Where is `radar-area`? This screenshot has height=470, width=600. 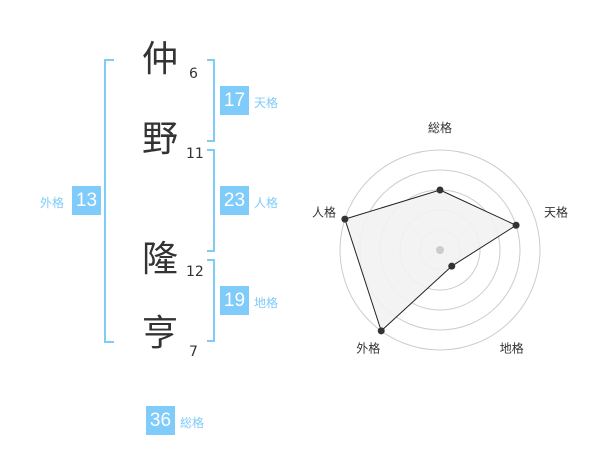
radar-area is located at coordinates (431, 260).